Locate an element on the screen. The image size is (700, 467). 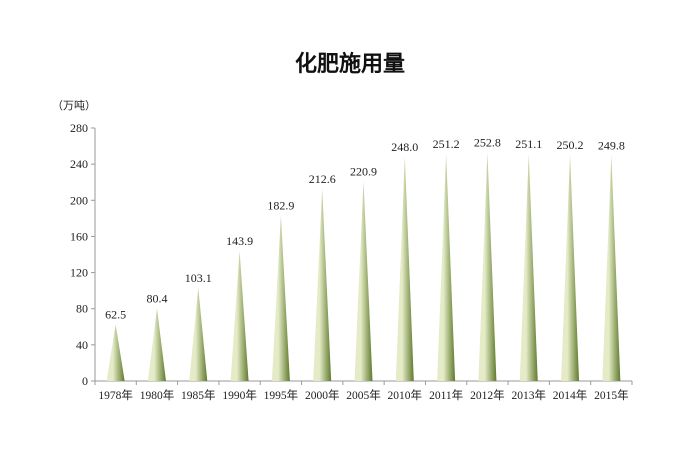
y-tick-label: 40 is located at coordinates (82, 345).